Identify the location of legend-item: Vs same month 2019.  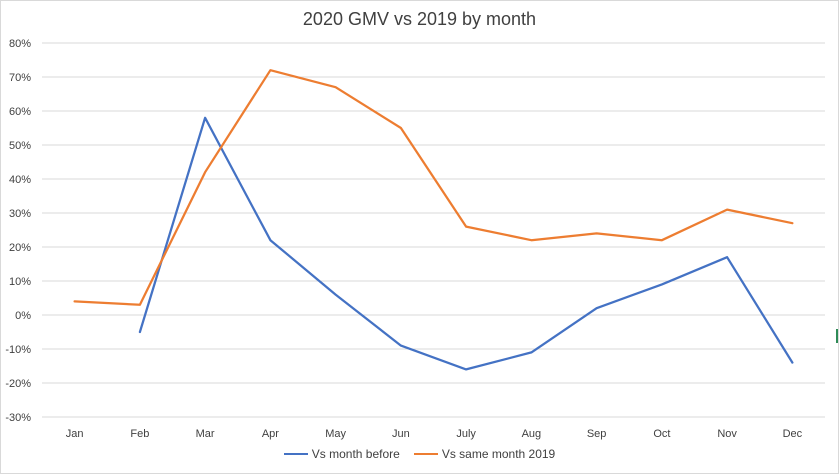
(484, 454).